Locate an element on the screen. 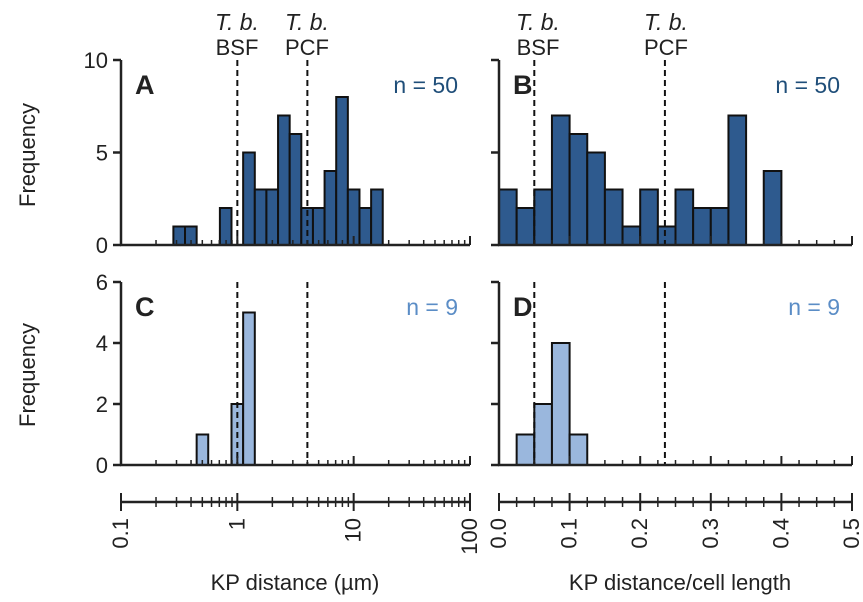  x-tick-label: 0.0 is located at coordinates (498, 533).